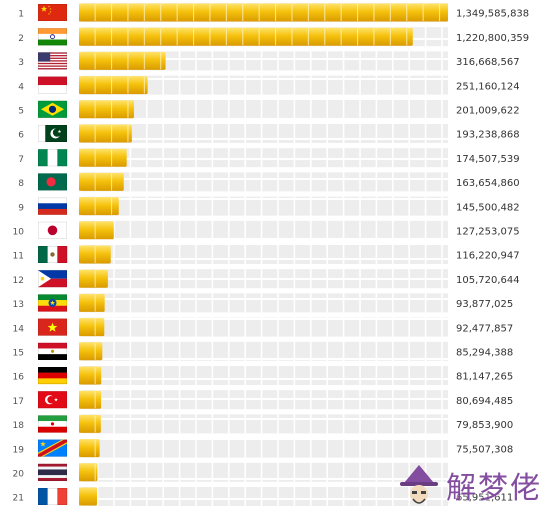 The image size is (560, 521). Describe the element at coordinates (21, 136) in the screenshot. I see `rank-label: 6` at that location.